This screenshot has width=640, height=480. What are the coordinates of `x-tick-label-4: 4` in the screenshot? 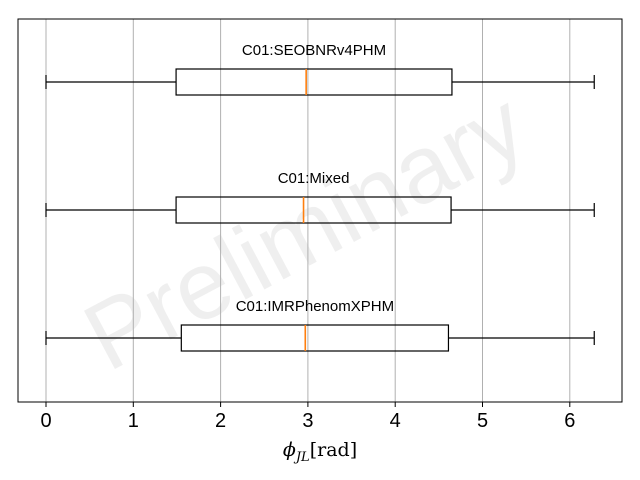 It's located at (395, 421).